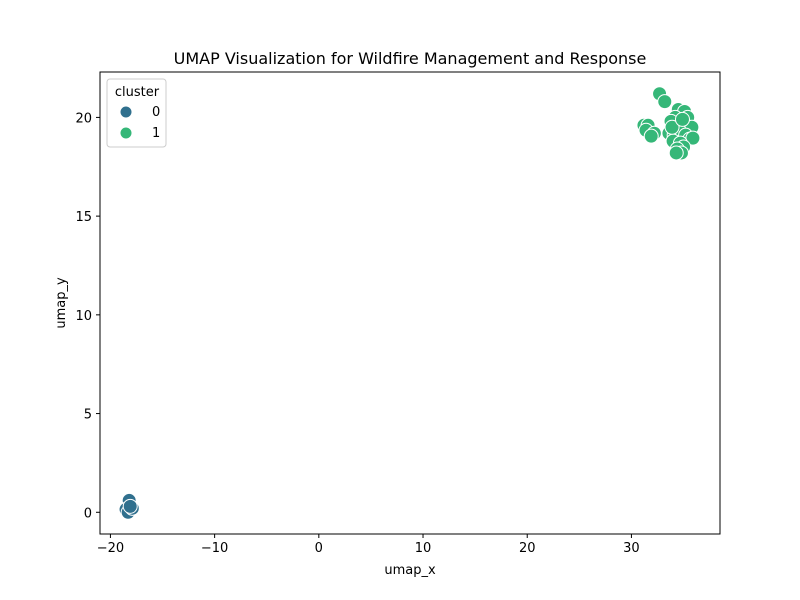 The width and height of the screenshot is (800, 600). I want to click on legend-label-0: 0, so click(156, 112).